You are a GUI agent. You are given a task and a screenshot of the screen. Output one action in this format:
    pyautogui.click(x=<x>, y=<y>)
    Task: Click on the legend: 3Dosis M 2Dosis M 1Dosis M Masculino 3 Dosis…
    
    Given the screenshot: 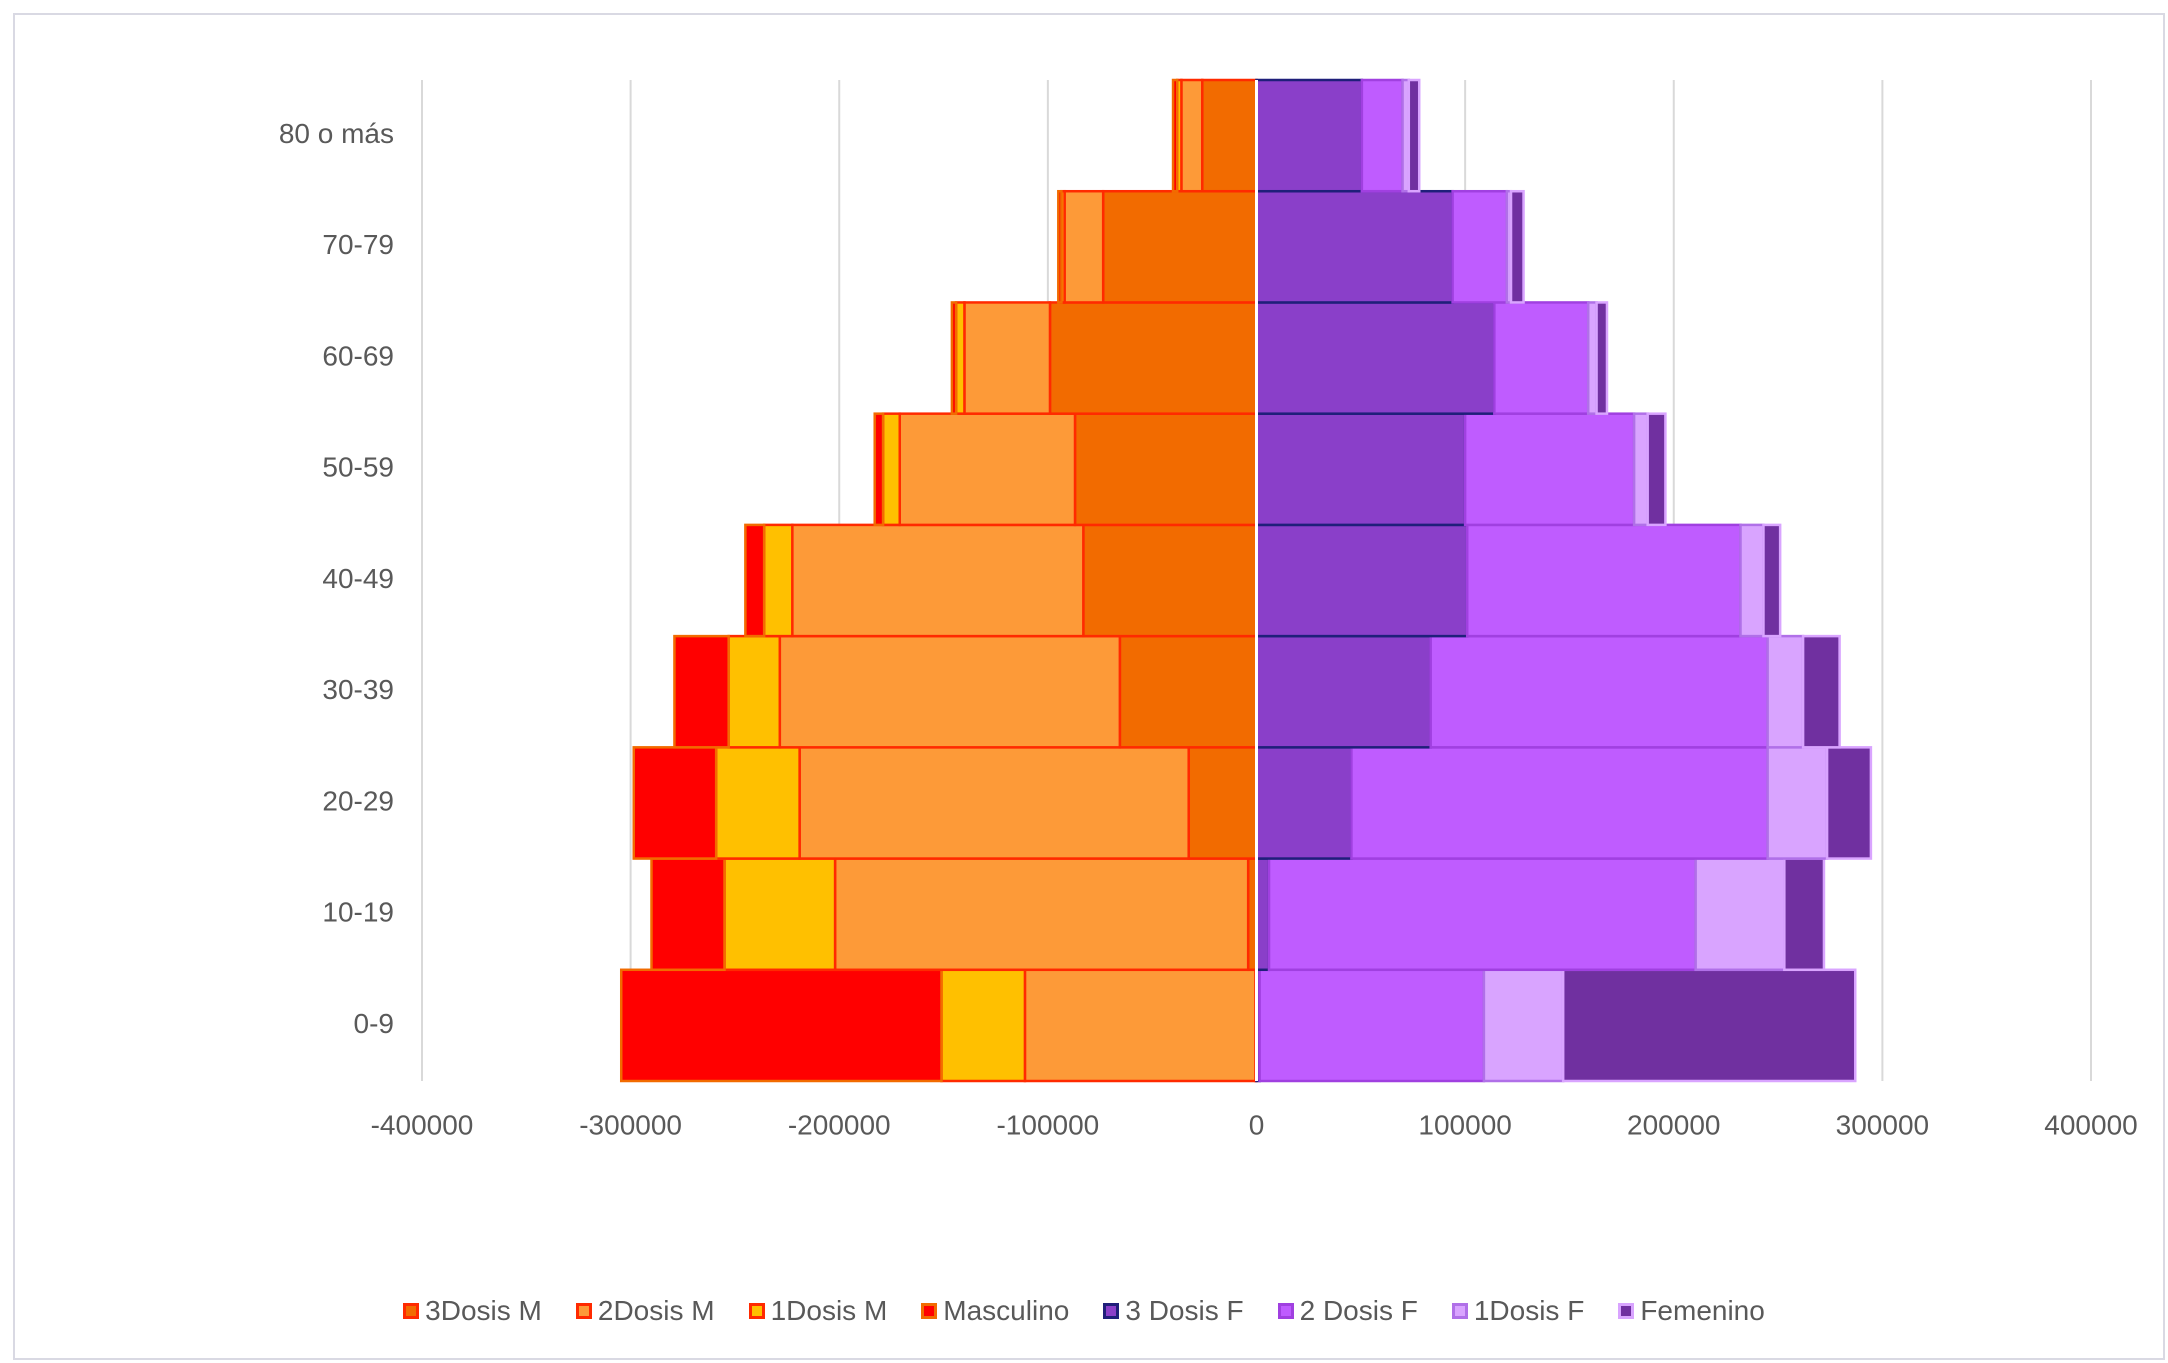 What is the action you would take?
    pyautogui.click(x=1084, y=1311)
    